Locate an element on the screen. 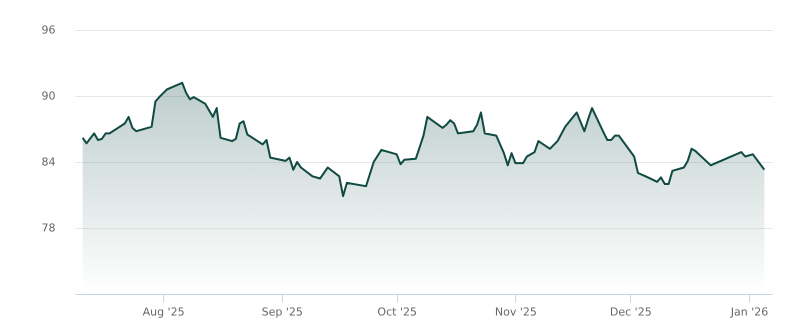 The height and width of the screenshot is (324, 800). y-tick-label: 96 is located at coordinates (49, 30).